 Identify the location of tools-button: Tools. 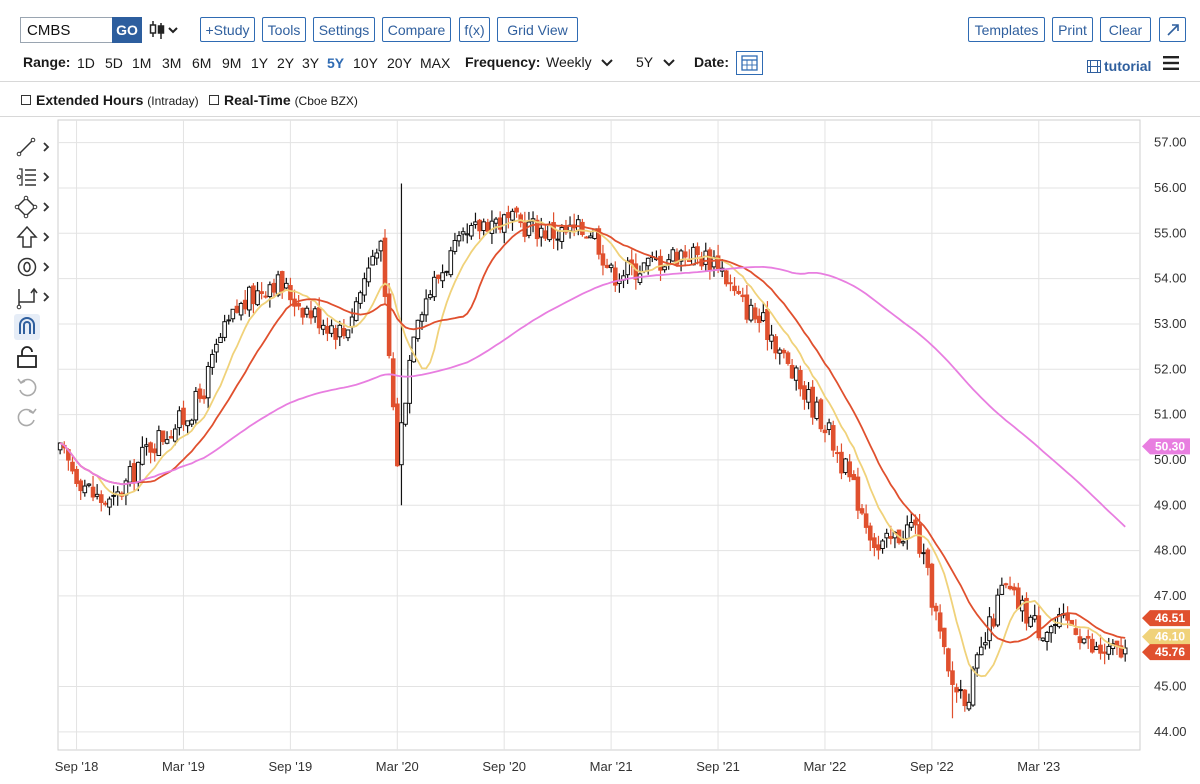
(284, 29).